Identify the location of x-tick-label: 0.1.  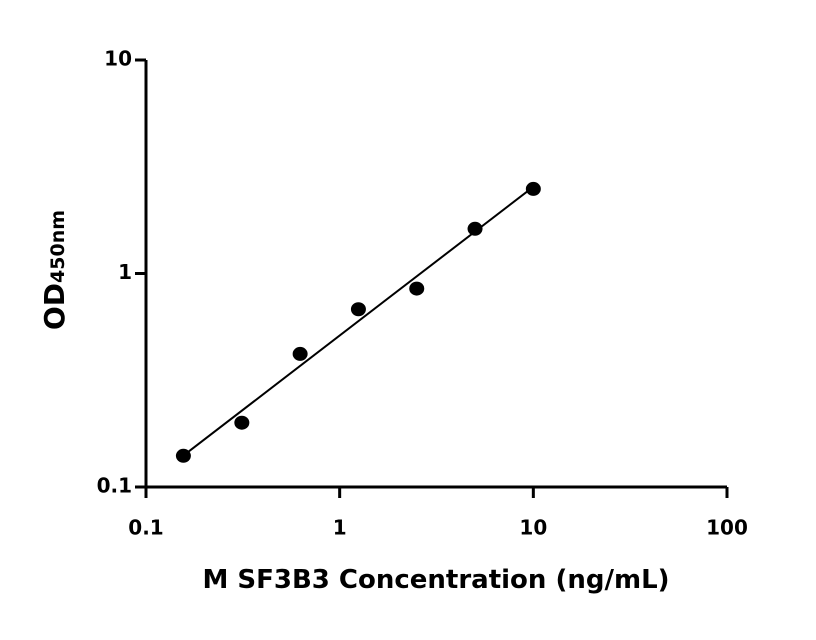
(145, 528).